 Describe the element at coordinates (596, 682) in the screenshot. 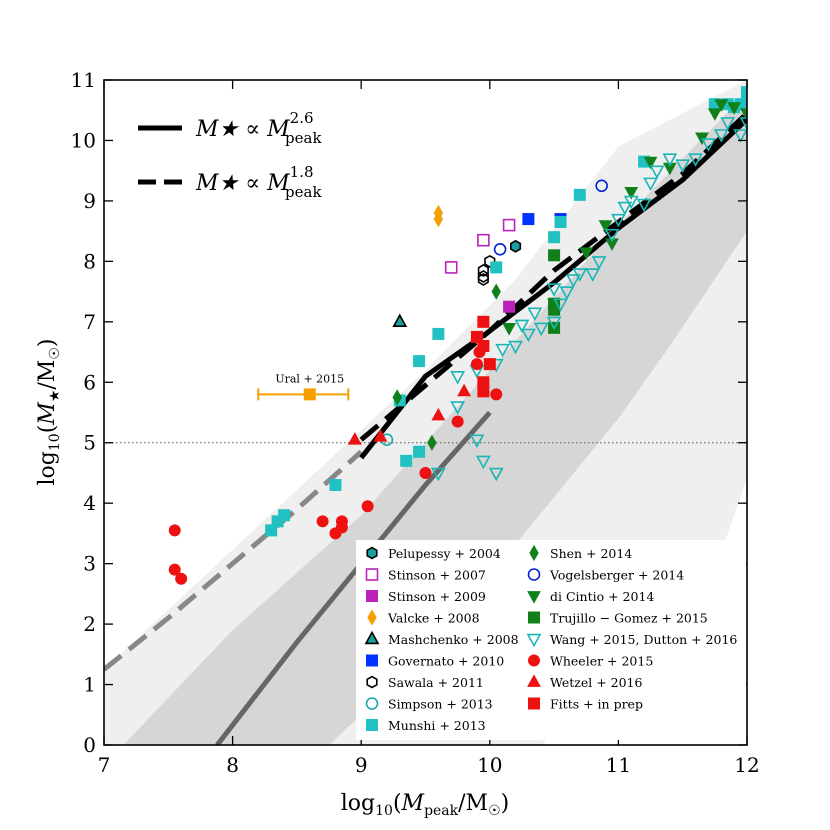

I see `legend-label-wetzel-2016: Wetzel + 2016` at that location.